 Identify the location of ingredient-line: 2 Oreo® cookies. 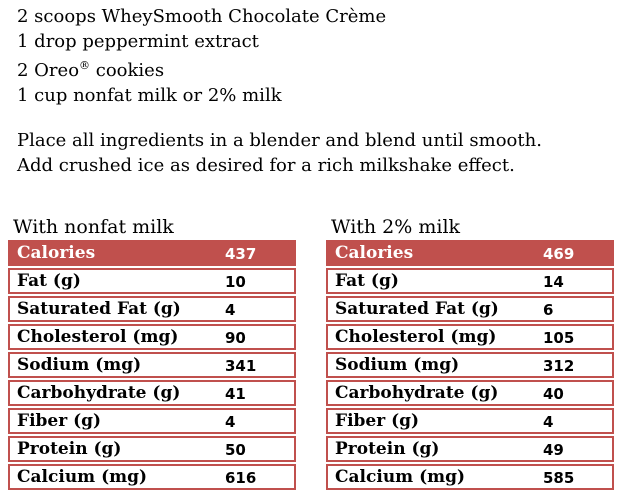
(279, 69).